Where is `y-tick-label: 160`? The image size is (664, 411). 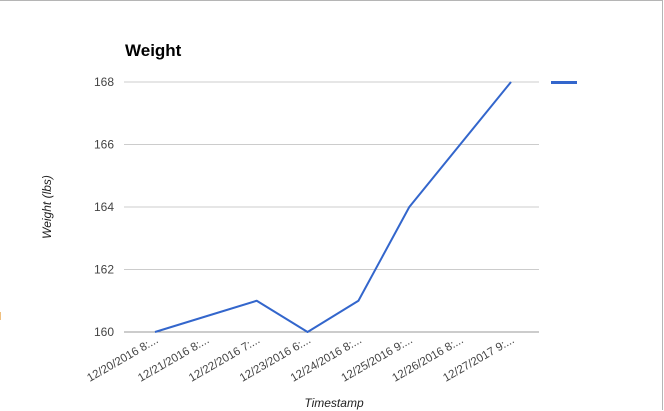
y-tick-label: 160 is located at coordinates (104, 332).